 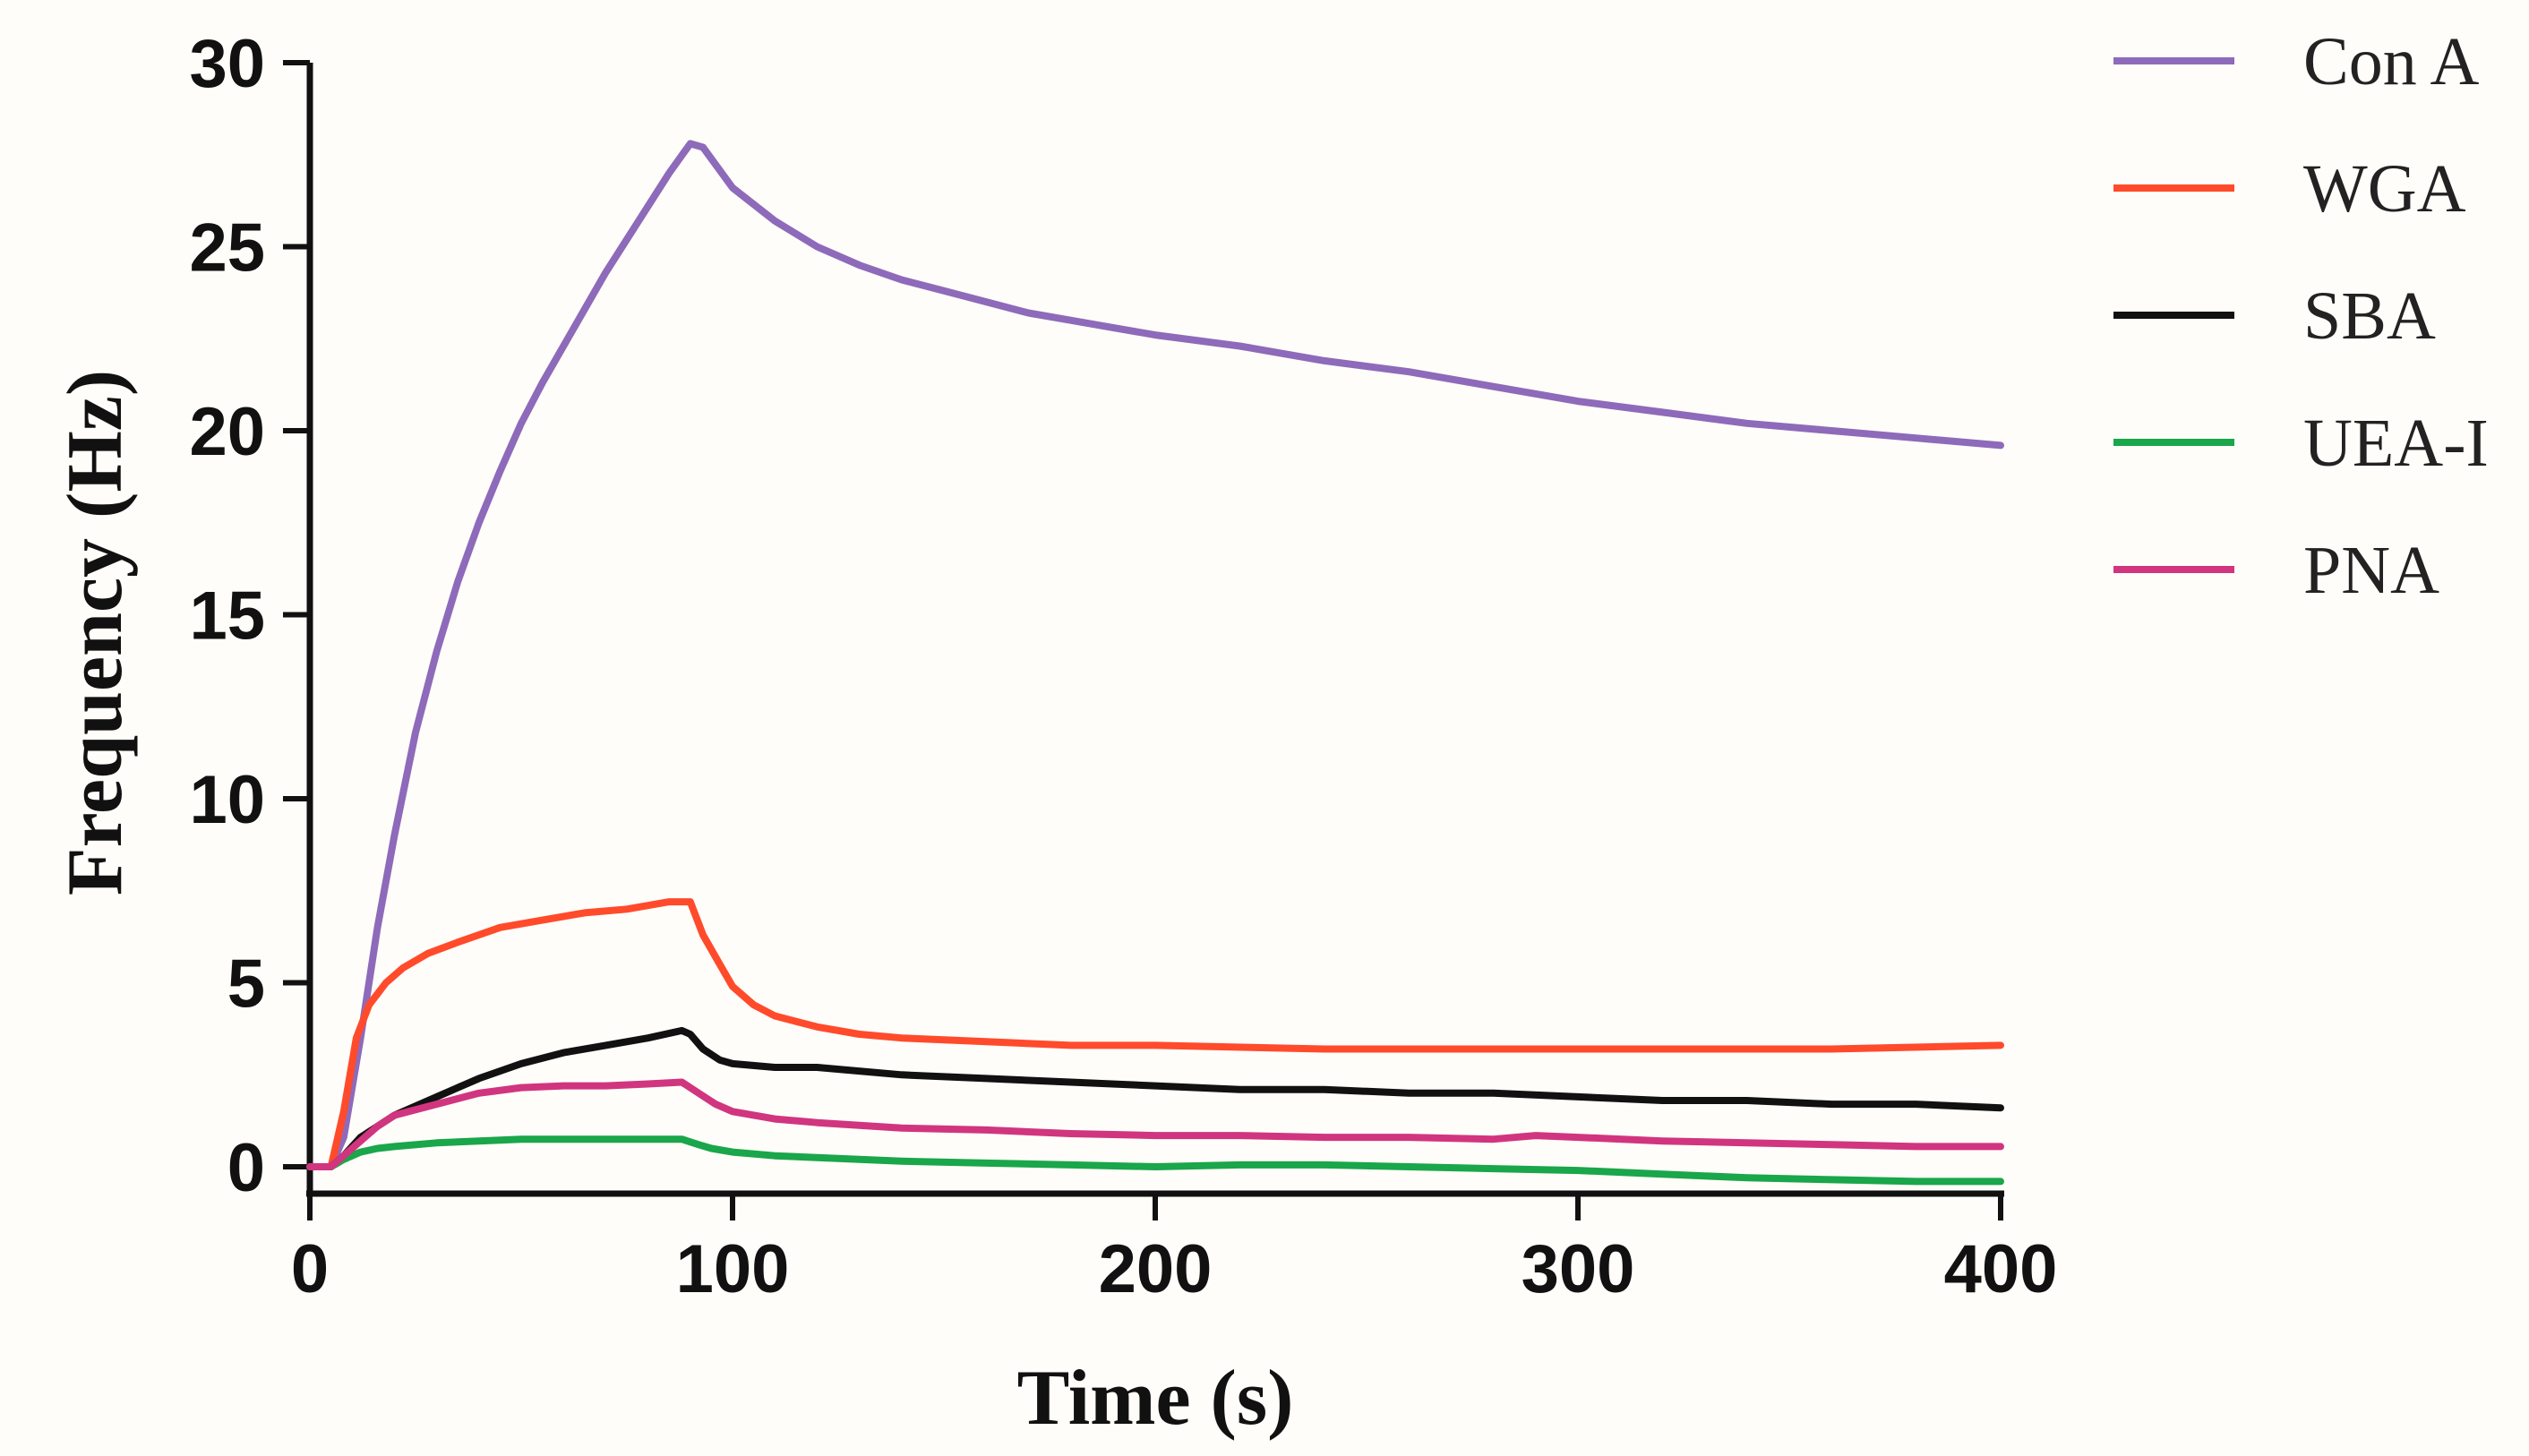 What do you see at coordinates (227, 432) in the screenshot?
I see `y-tick-label: 20` at bounding box center [227, 432].